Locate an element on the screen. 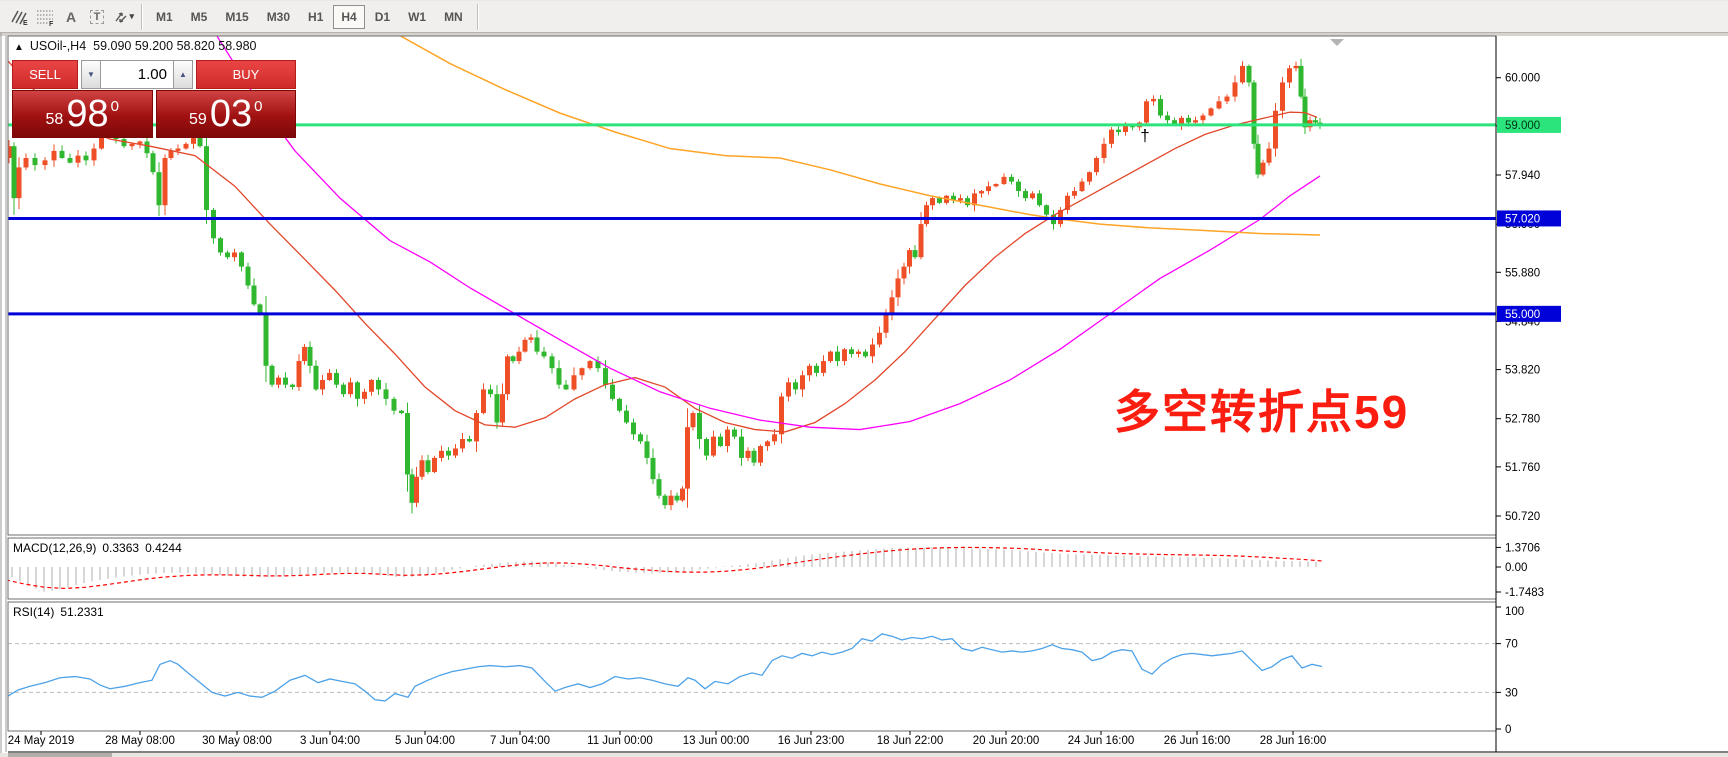  svg-text: 55.000 is located at coordinates (1522, 315).